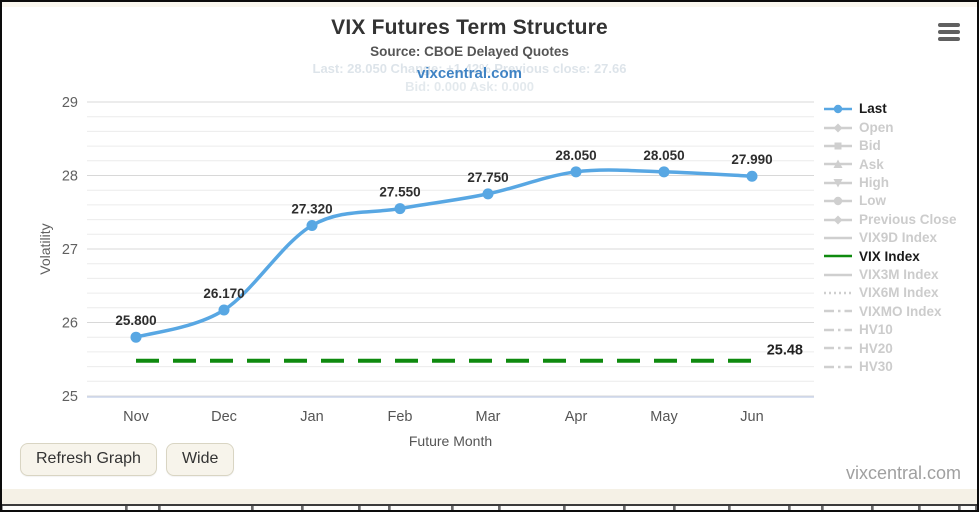  What do you see at coordinates (900, 146) in the screenshot?
I see `legend-item-bid: Bid` at bounding box center [900, 146].